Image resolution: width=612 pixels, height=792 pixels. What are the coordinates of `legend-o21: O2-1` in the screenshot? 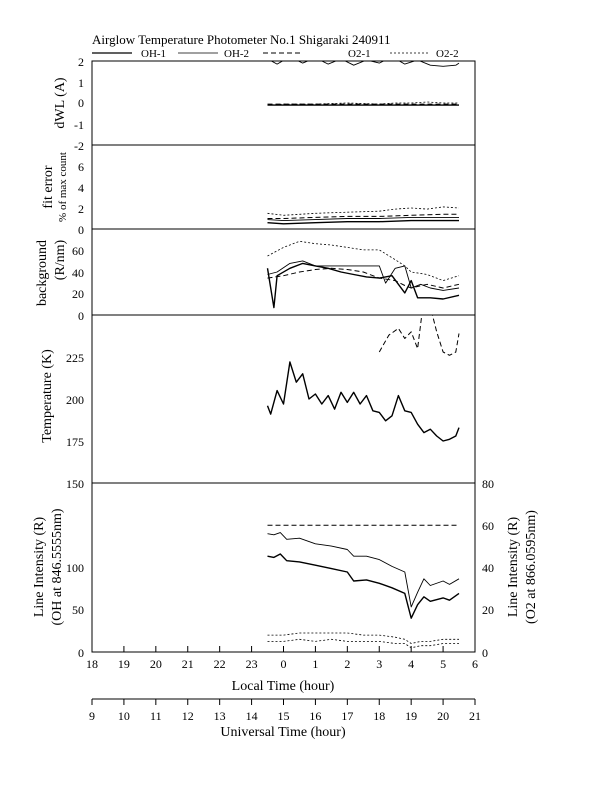 It's located at (359, 54).